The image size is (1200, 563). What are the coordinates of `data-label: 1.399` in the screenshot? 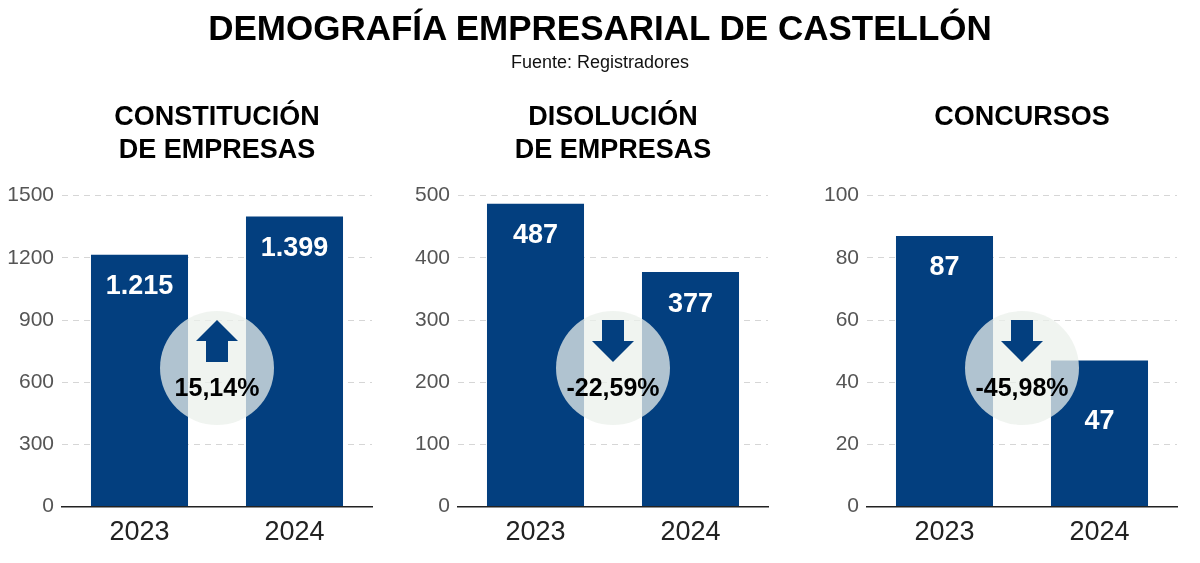 It's located at (294, 246).